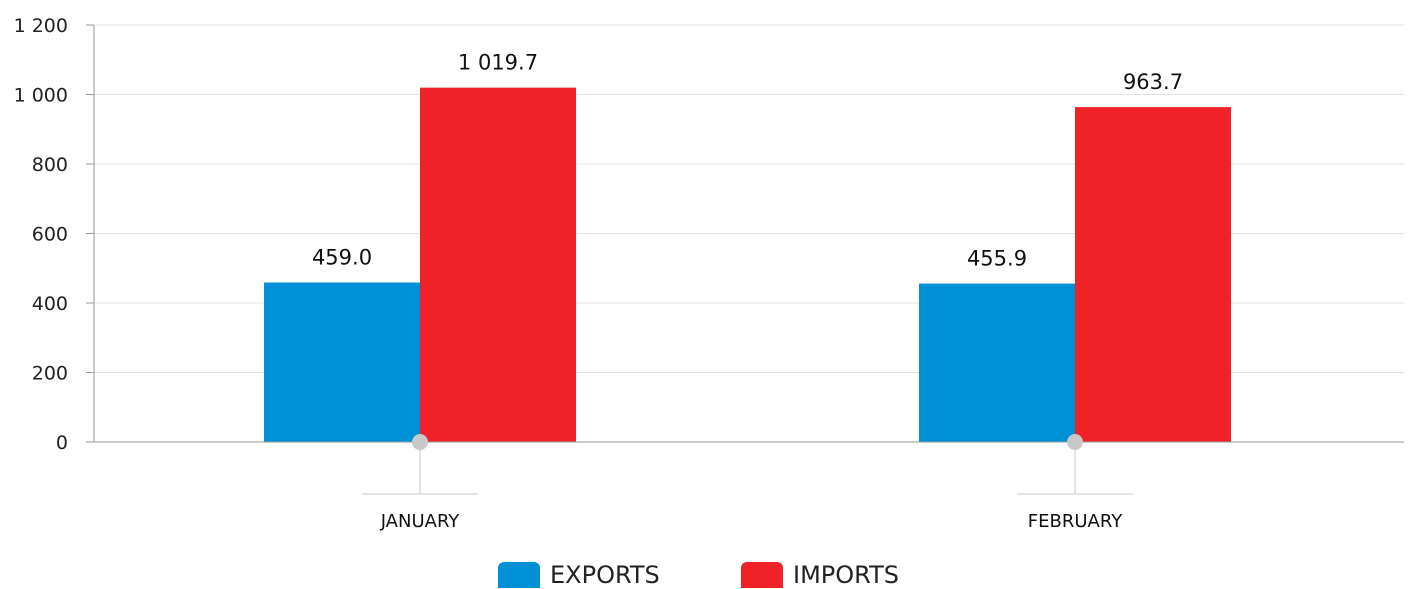 Image resolution: width=1408 pixels, height=589 pixels. I want to click on bar-imports-february, so click(1153, 274).